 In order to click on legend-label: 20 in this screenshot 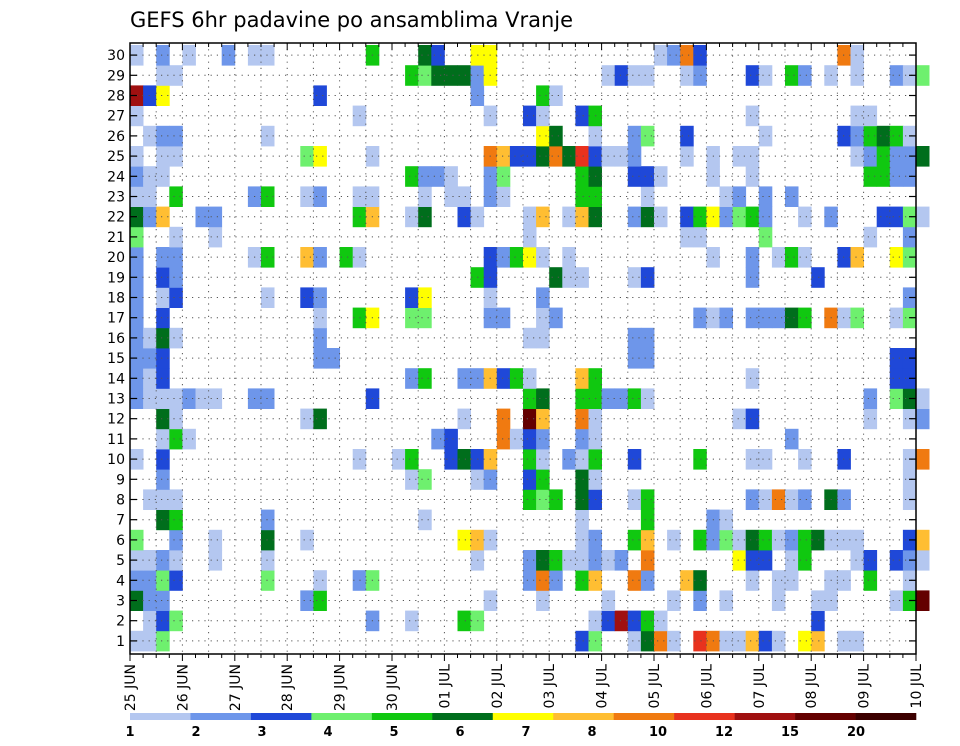, I will do `click(856, 732)`.